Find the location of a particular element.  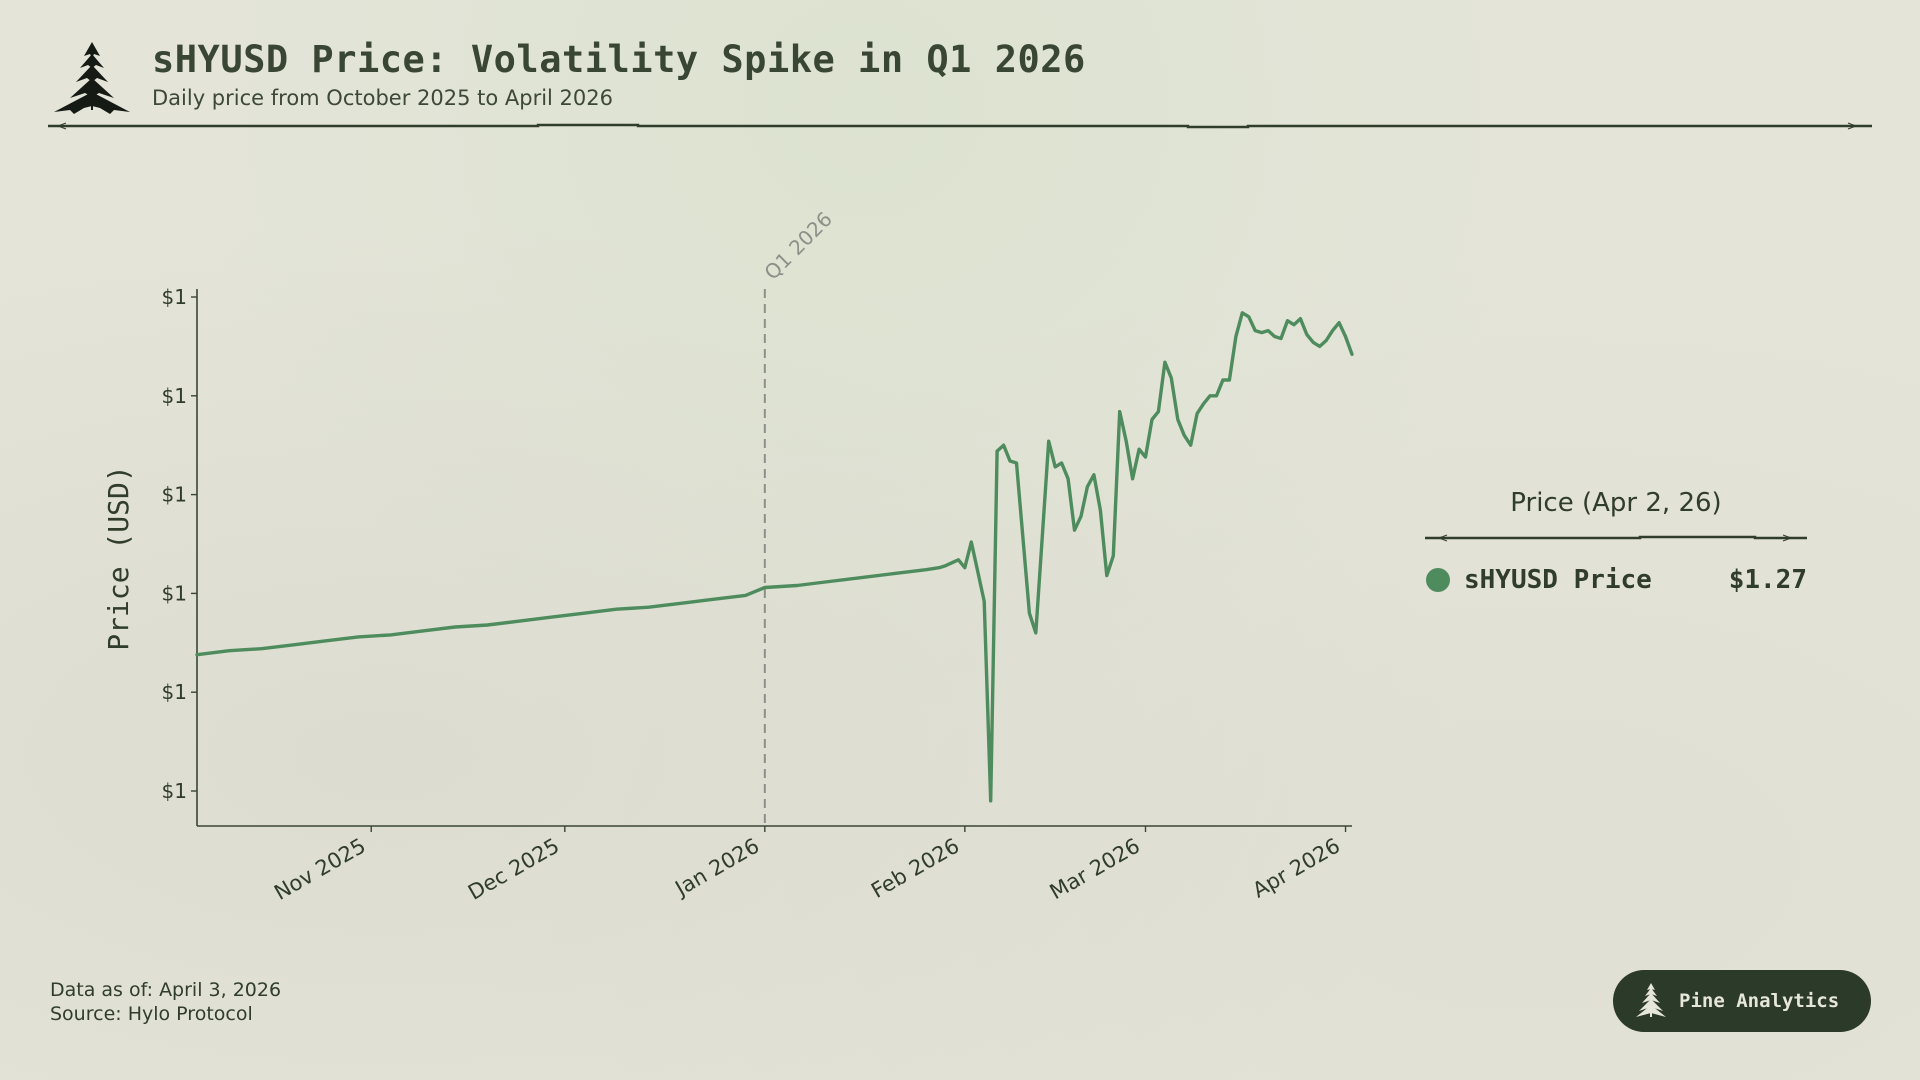

legend-item-shyusd: sHYUSD Price $1.27 is located at coordinates (1616, 580).